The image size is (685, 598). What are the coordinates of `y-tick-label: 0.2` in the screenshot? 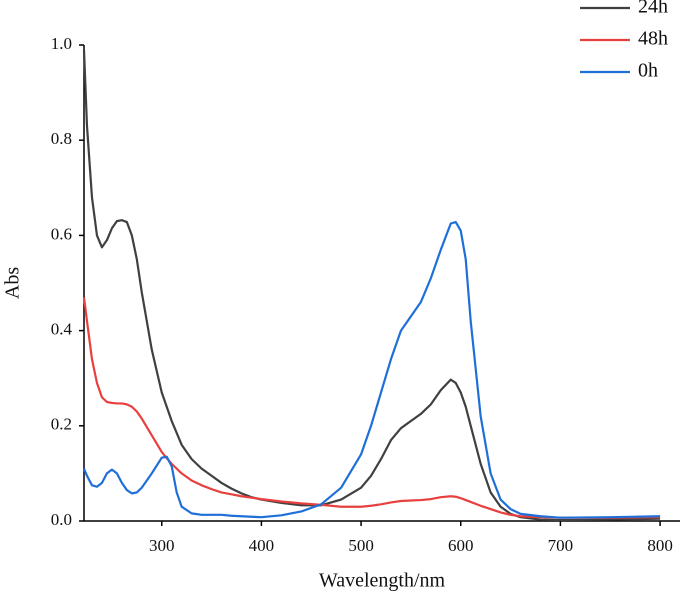 It's located at (61, 424).